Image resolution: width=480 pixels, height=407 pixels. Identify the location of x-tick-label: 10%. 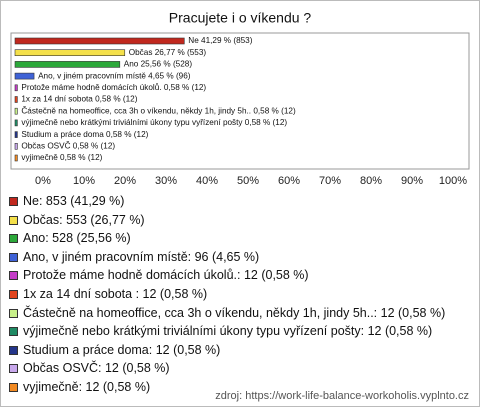
(84, 181).